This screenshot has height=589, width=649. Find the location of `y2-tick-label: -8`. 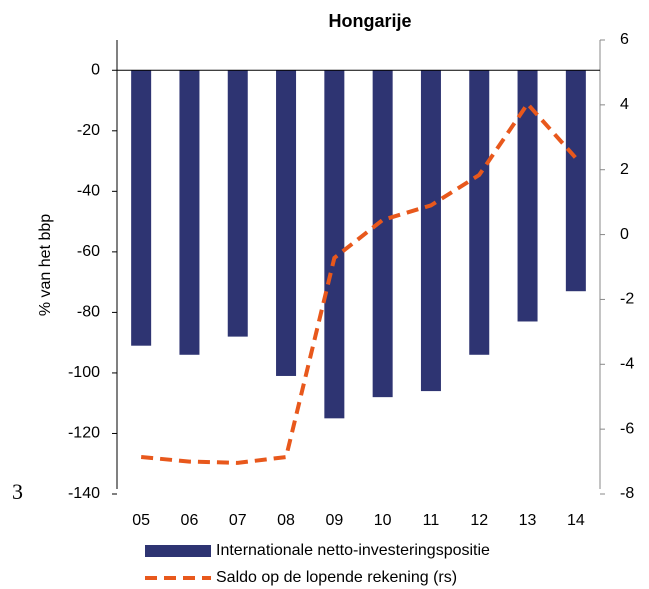

y2-tick-label: -8 is located at coordinates (627, 493).